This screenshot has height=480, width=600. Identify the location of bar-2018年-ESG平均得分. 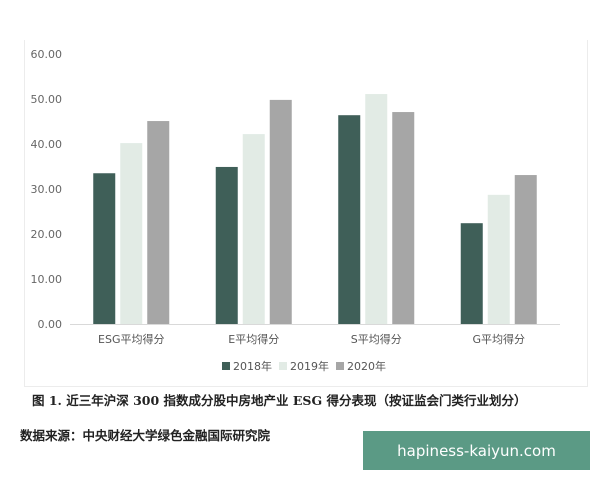
(104, 248).